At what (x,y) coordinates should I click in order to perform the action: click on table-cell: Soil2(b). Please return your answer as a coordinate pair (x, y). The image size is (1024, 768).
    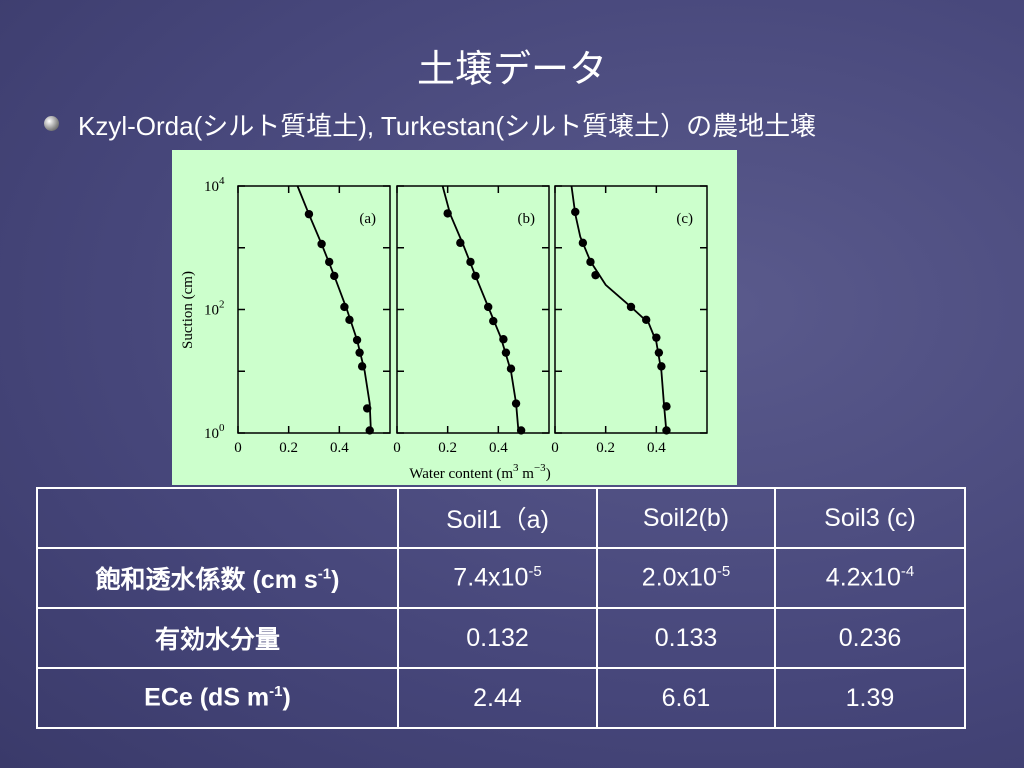
    Looking at the image, I should click on (686, 518).